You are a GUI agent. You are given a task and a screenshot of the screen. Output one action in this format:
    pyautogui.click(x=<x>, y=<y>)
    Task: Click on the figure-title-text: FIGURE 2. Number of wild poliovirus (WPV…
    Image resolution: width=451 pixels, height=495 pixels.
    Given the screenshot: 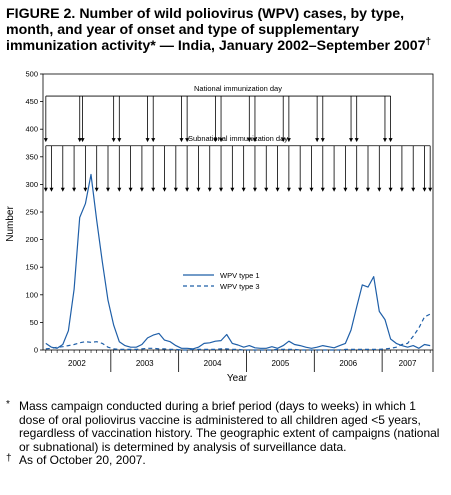 What is the action you would take?
    pyautogui.click(x=216, y=30)
    